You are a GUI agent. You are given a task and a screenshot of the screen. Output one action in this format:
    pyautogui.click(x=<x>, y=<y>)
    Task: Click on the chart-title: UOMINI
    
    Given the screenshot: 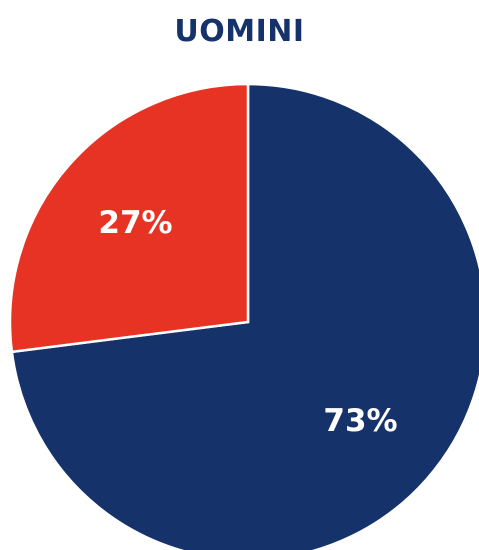 What is the action you would take?
    pyautogui.click(x=239, y=31)
    